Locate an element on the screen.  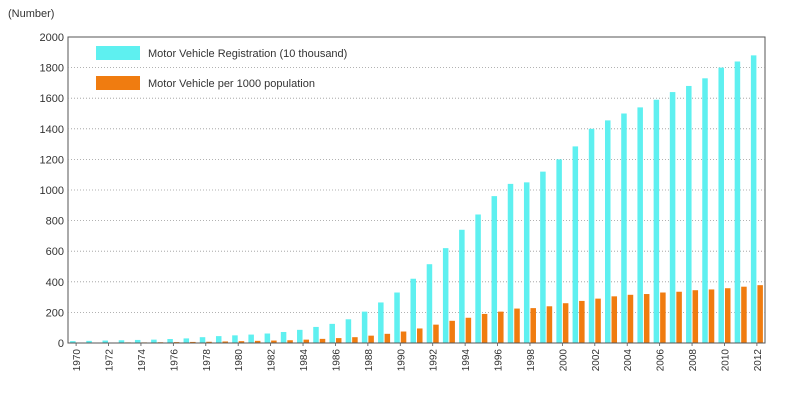
bar-registration-2004 is located at coordinates (624, 229).